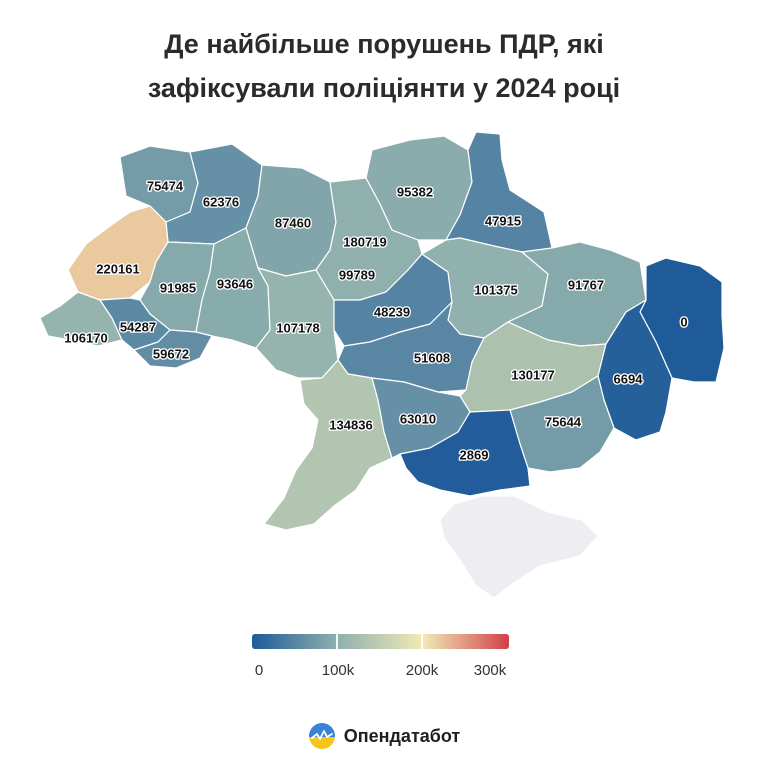 The width and height of the screenshot is (768, 768). Describe the element at coordinates (415, 191) in the screenshot. I see `region-value-label-chernihiv: 95382` at that location.